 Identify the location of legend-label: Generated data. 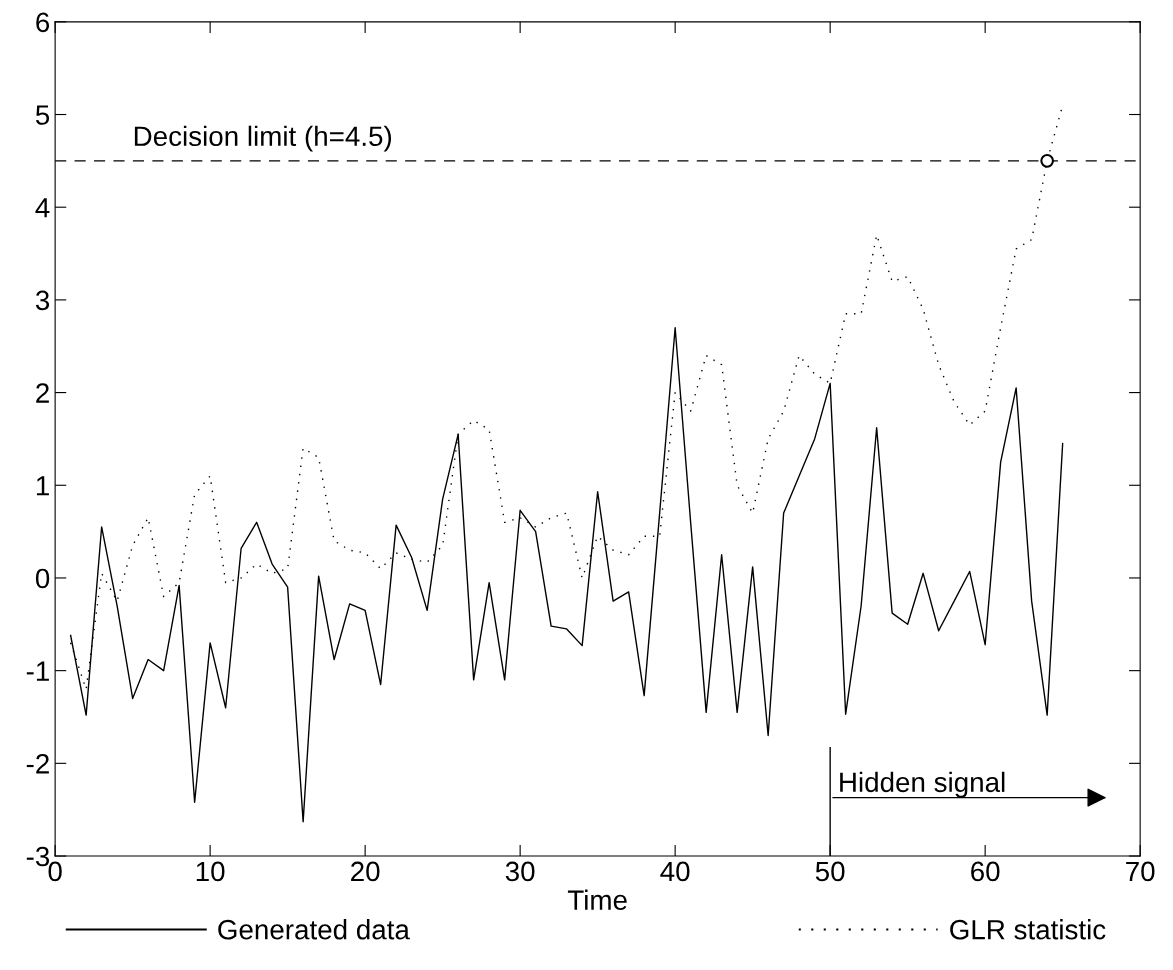
(314, 929).